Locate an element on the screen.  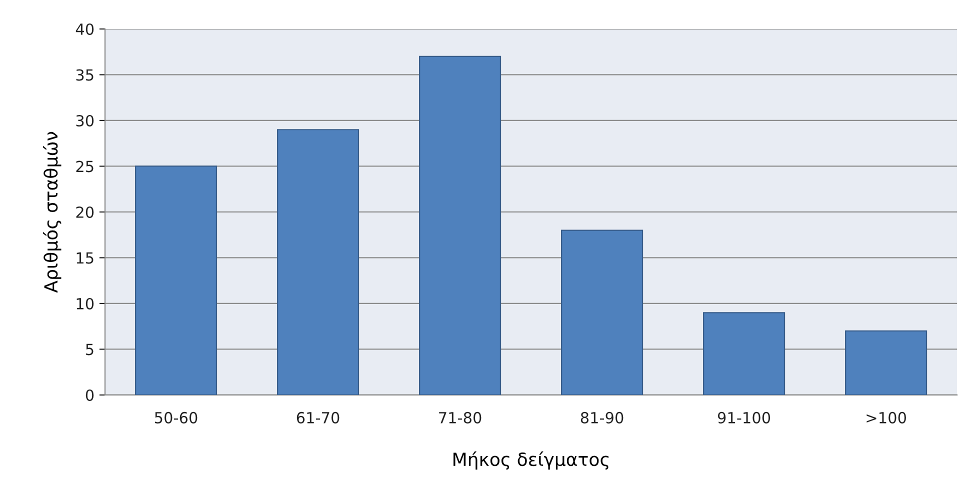
x-tick-label: 81-90 is located at coordinates (602, 418).